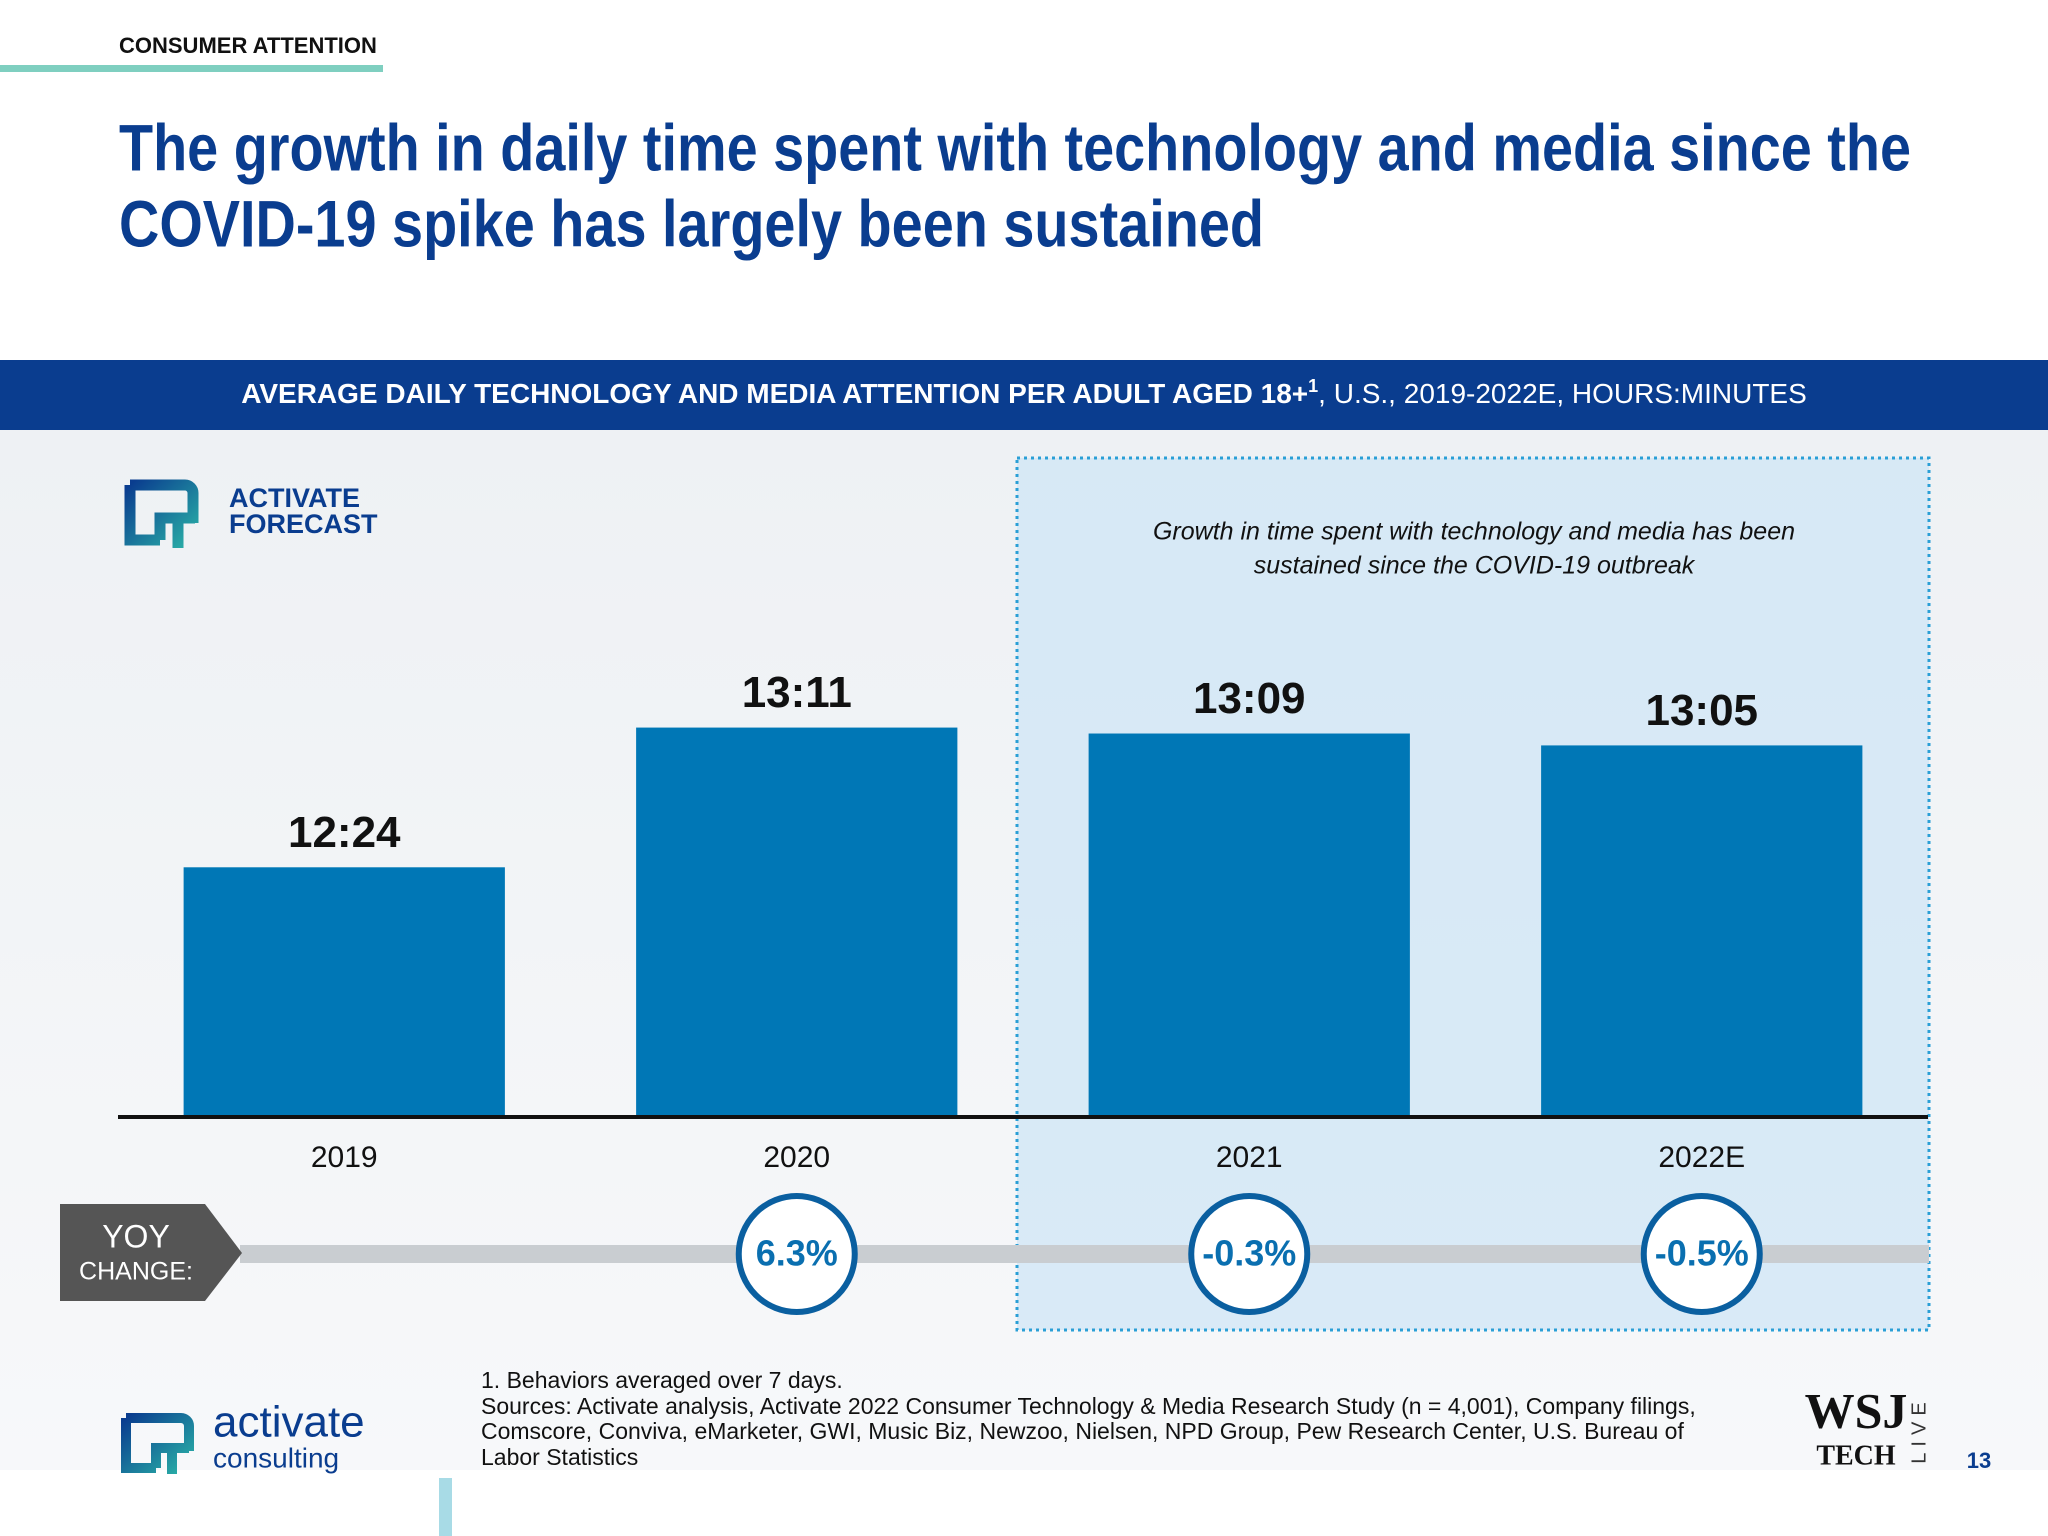 This screenshot has width=2048, height=1536. Describe the element at coordinates (1562, 393) in the screenshot. I see `subtitle-rest: , U.S., 2019-2022E, HOURS:MINUTES` at that location.